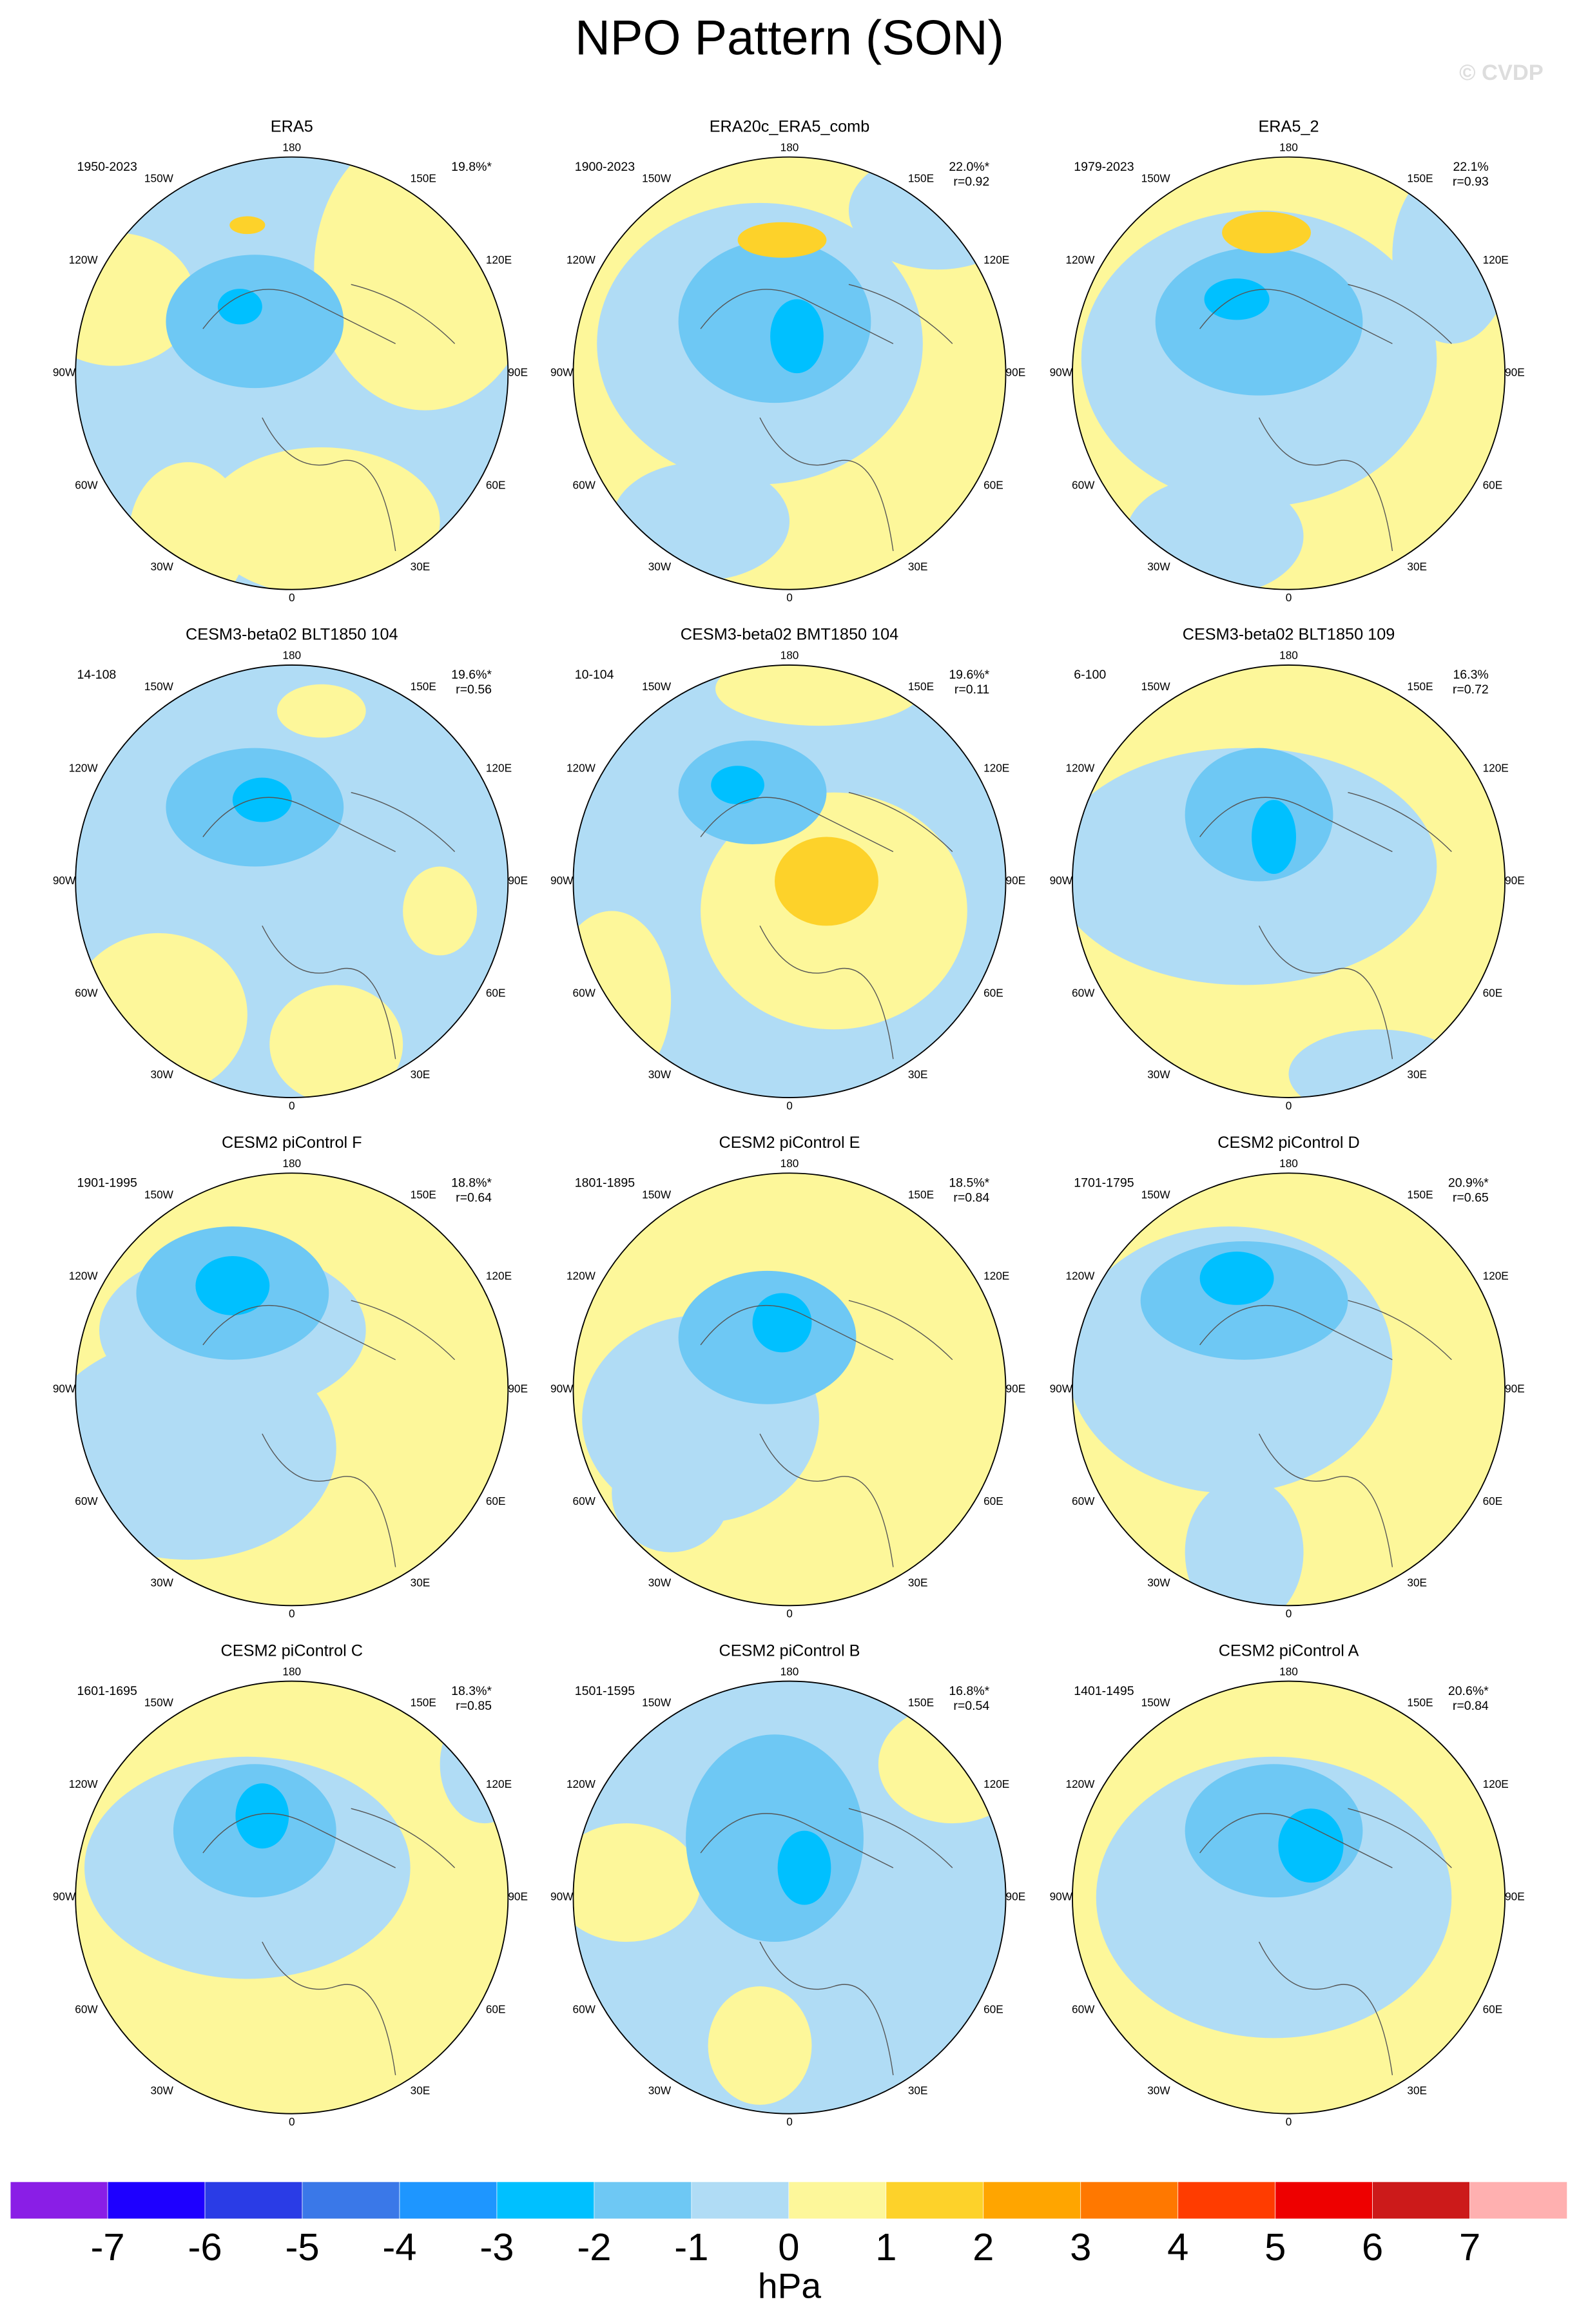  I want to click on variance: 19.6%*, so click(471, 675).